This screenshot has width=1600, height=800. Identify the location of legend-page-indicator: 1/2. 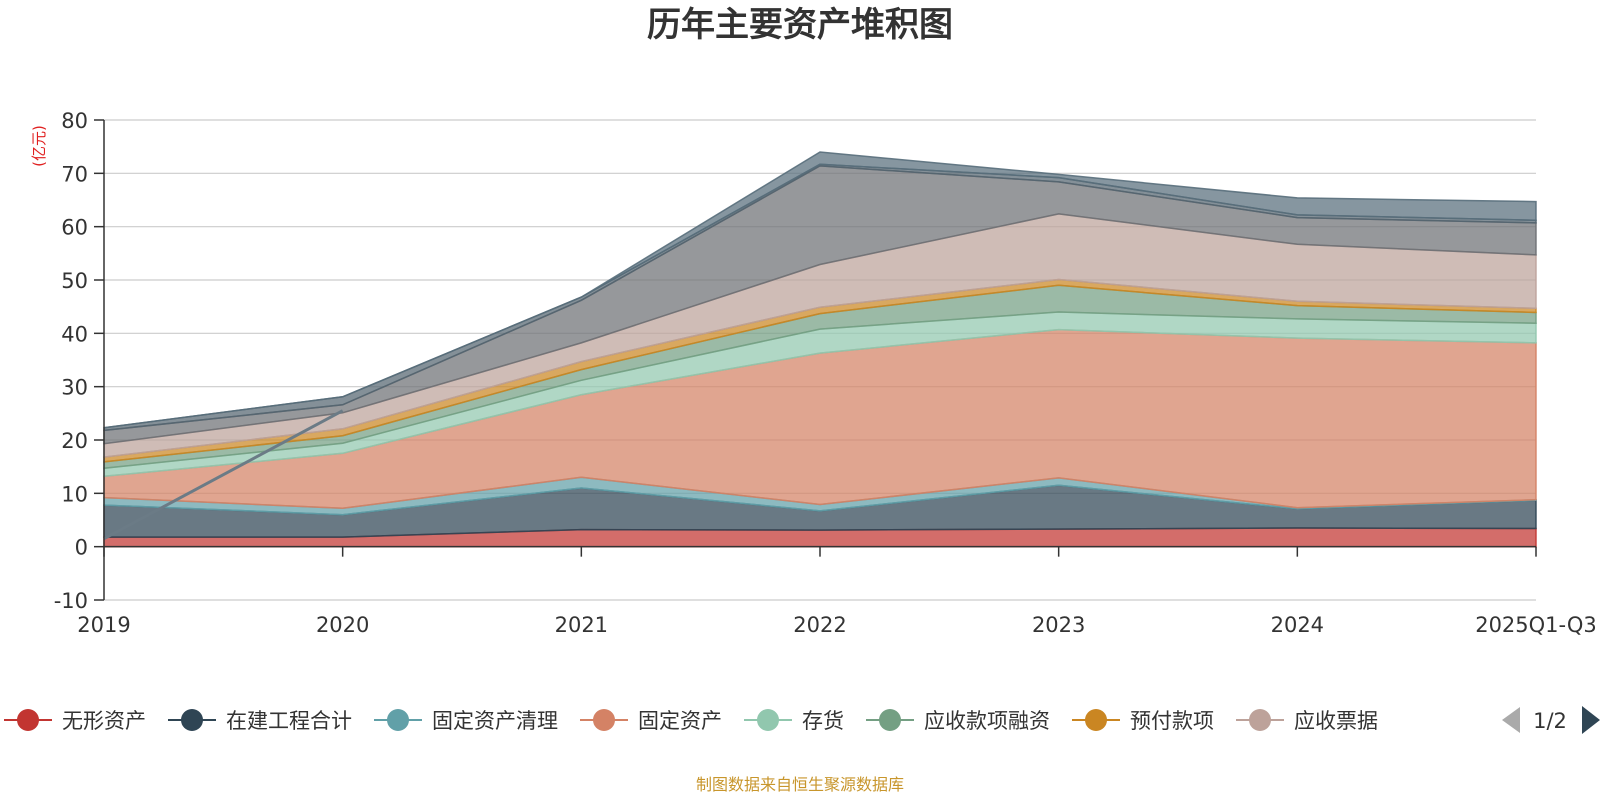
(1550, 721).